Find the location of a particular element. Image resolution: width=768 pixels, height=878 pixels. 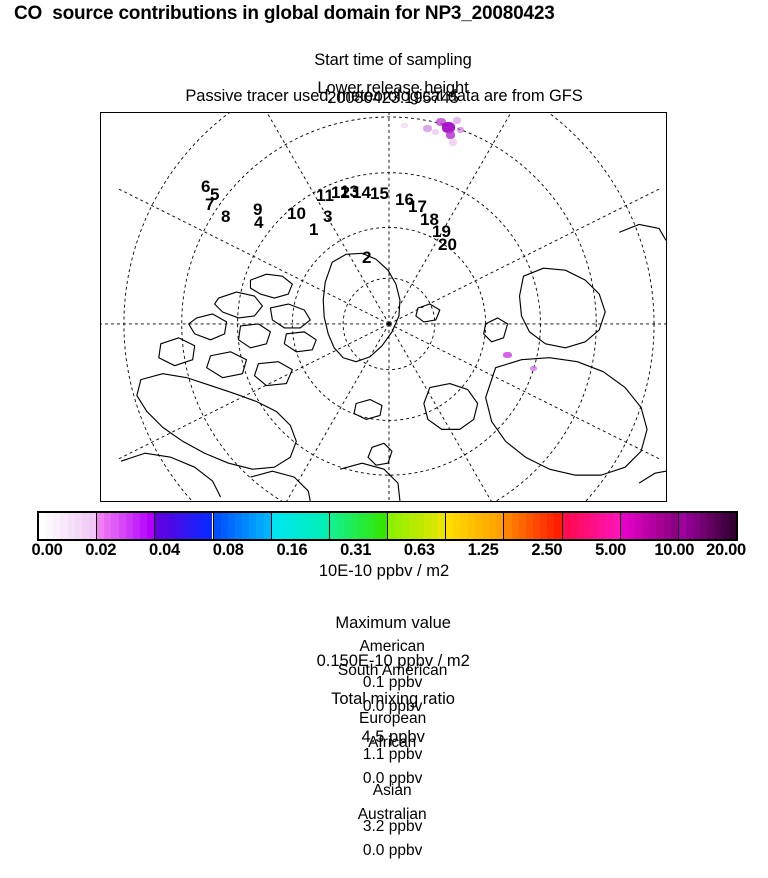

region-value-australian: 0.0 ppbv is located at coordinates (392, 850).